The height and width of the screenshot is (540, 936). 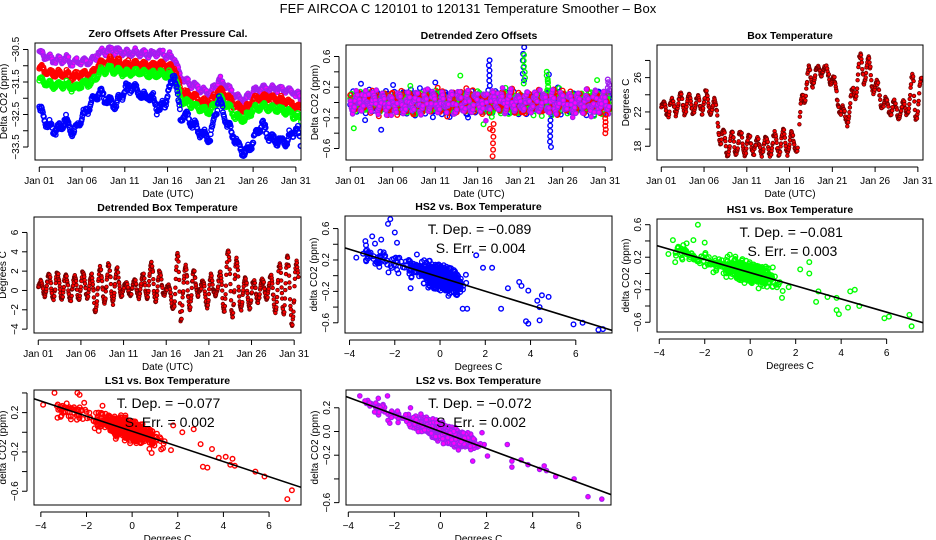 What do you see at coordinates (704, 181) in the screenshot?
I see `x-tick-label: Jan 06` at bounding box center [704, 181].